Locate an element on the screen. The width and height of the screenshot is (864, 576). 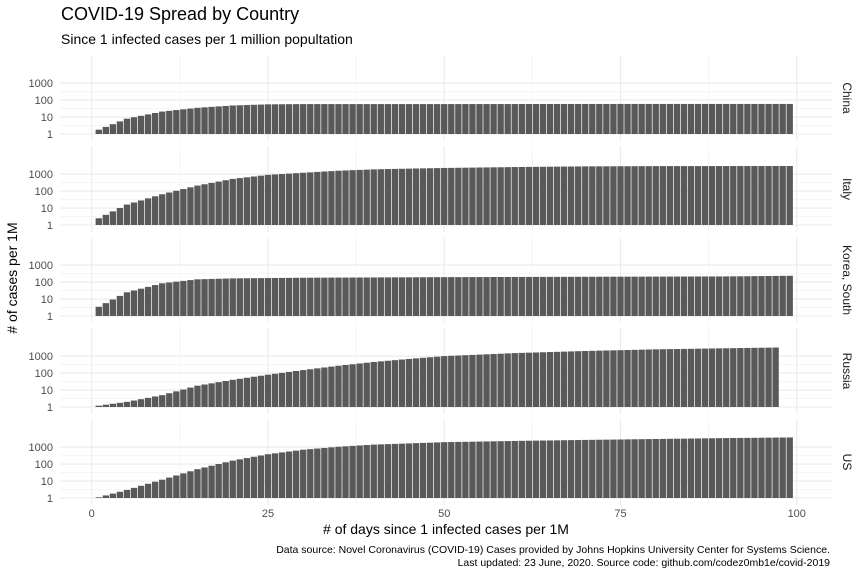
bar-series is located at coordinates (437, 377).